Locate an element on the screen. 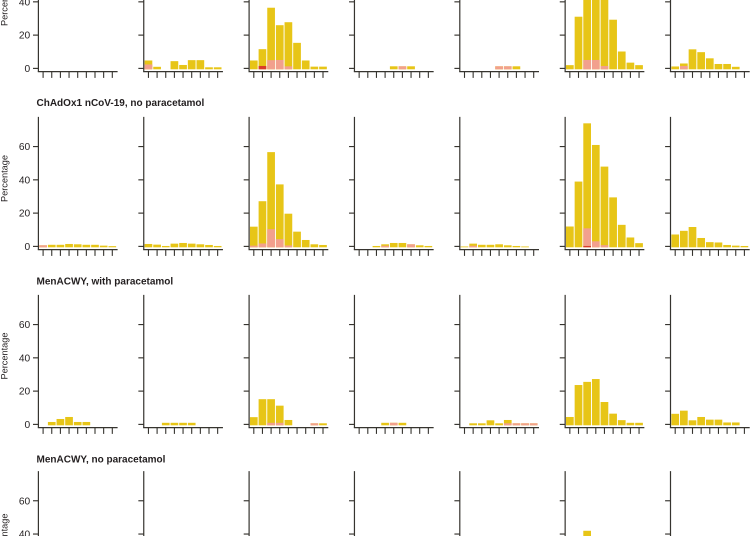 The width and height of the screenshot is (750, 541). svg-text: MenACWY, no paracetamol is located at coordinates (101, 459).